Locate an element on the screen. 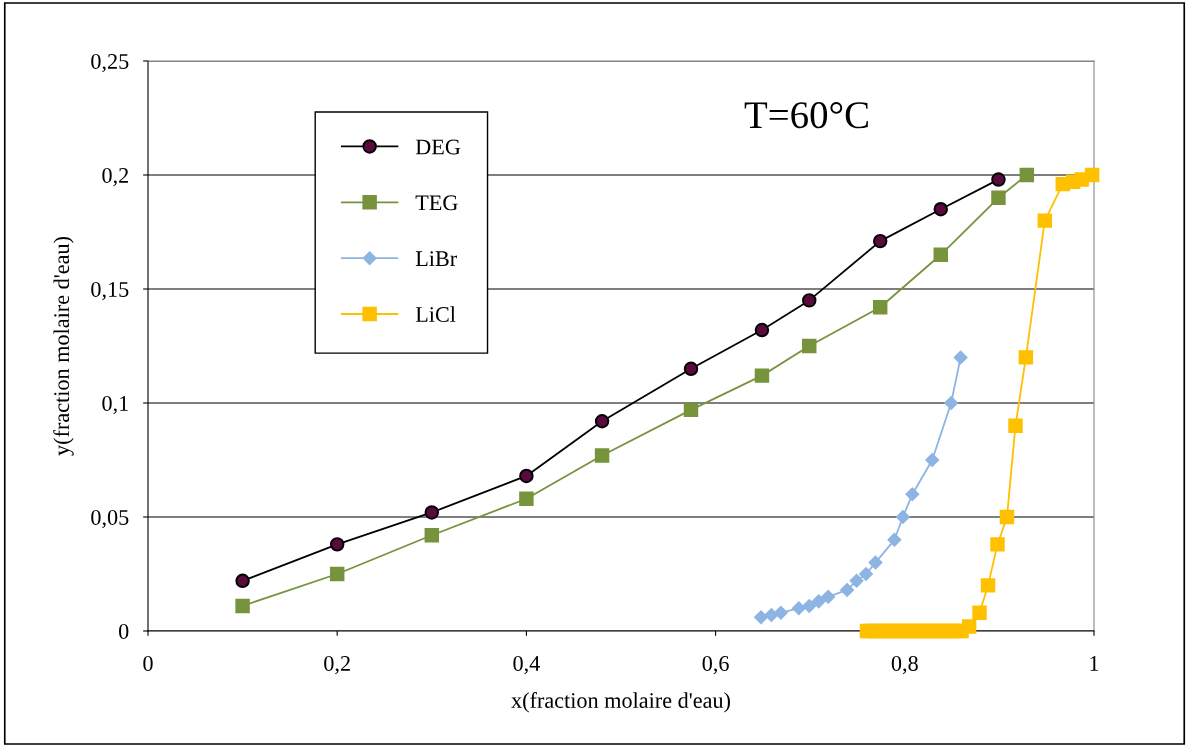  y-tick-label: 0 is located at coordinates (123, 631).